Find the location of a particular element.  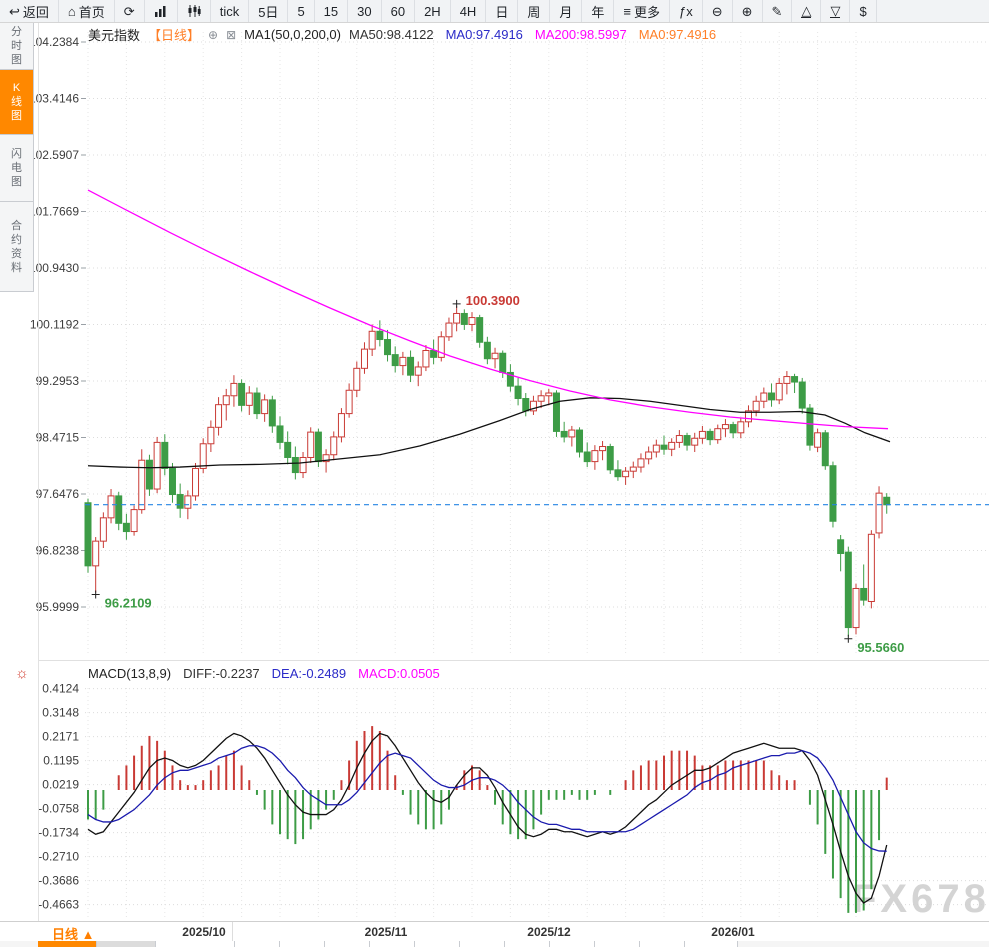

interval-day: 日 is located at coordinates (502, 11).